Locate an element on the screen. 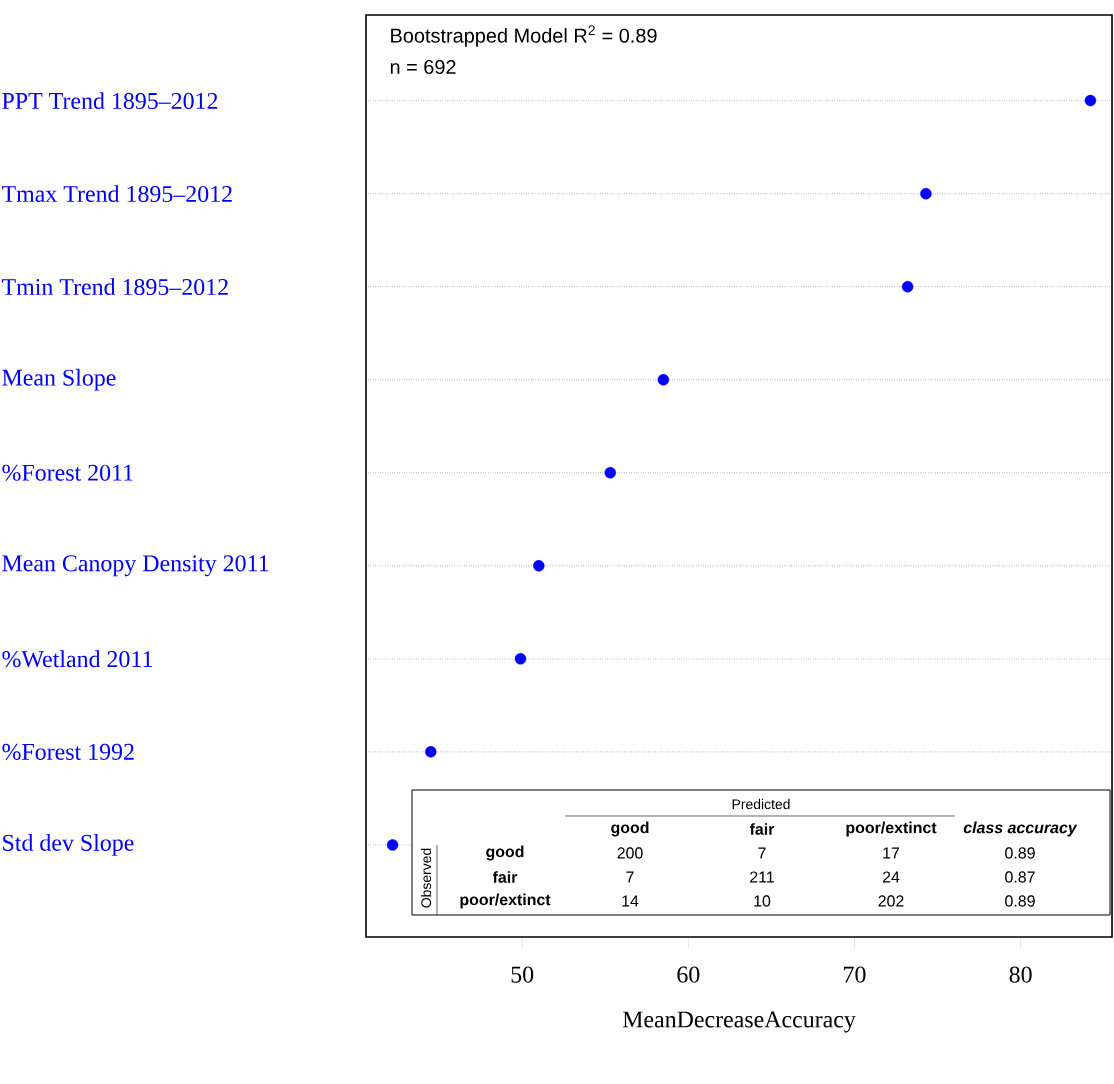 The image size is (1114, 1084). y-tick-label: Tmax Trend 1895–2012 is located at coordinates (116, 194).